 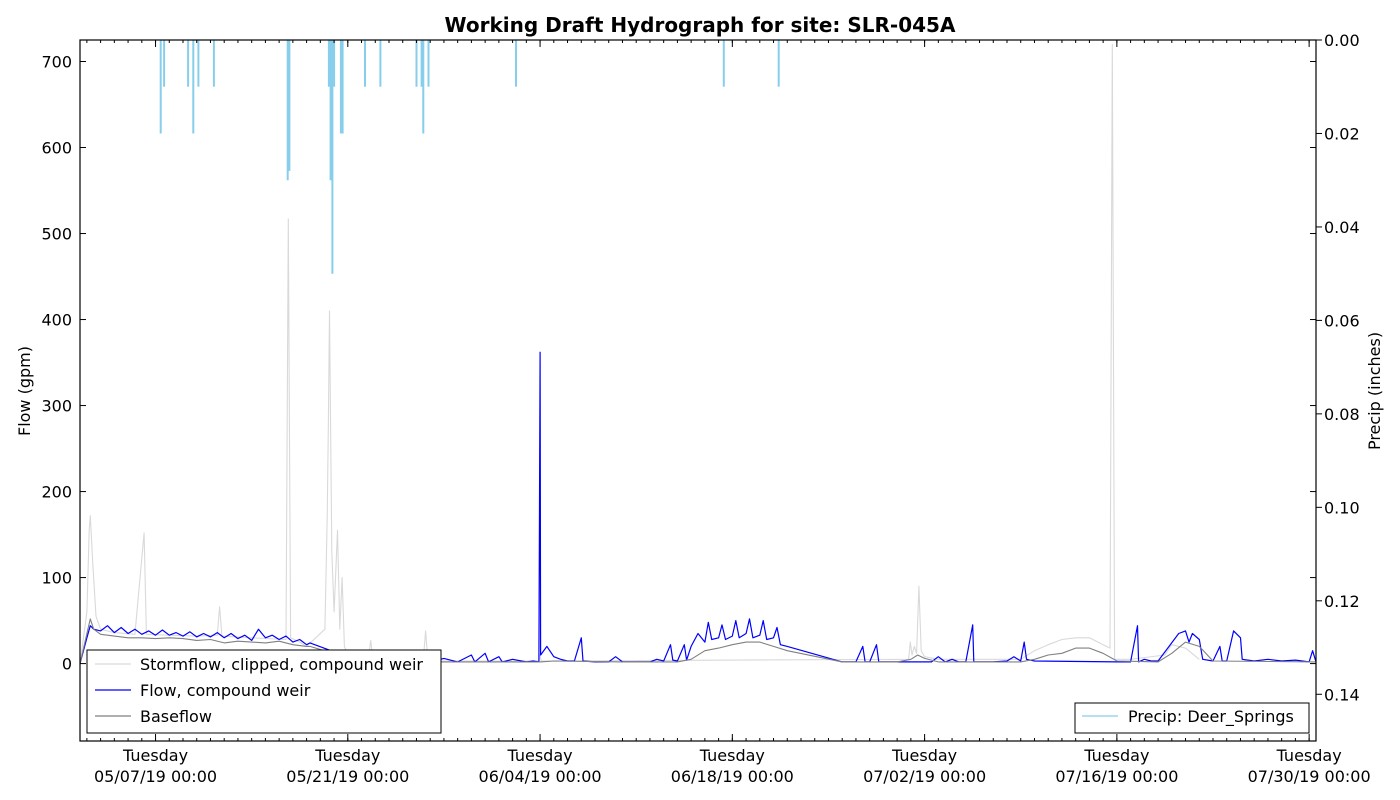 What do you see at coordinates (1342, 40) in the screenshot?
I see `y2-tick-label: 0.00` at bounding box center [1342, 40].